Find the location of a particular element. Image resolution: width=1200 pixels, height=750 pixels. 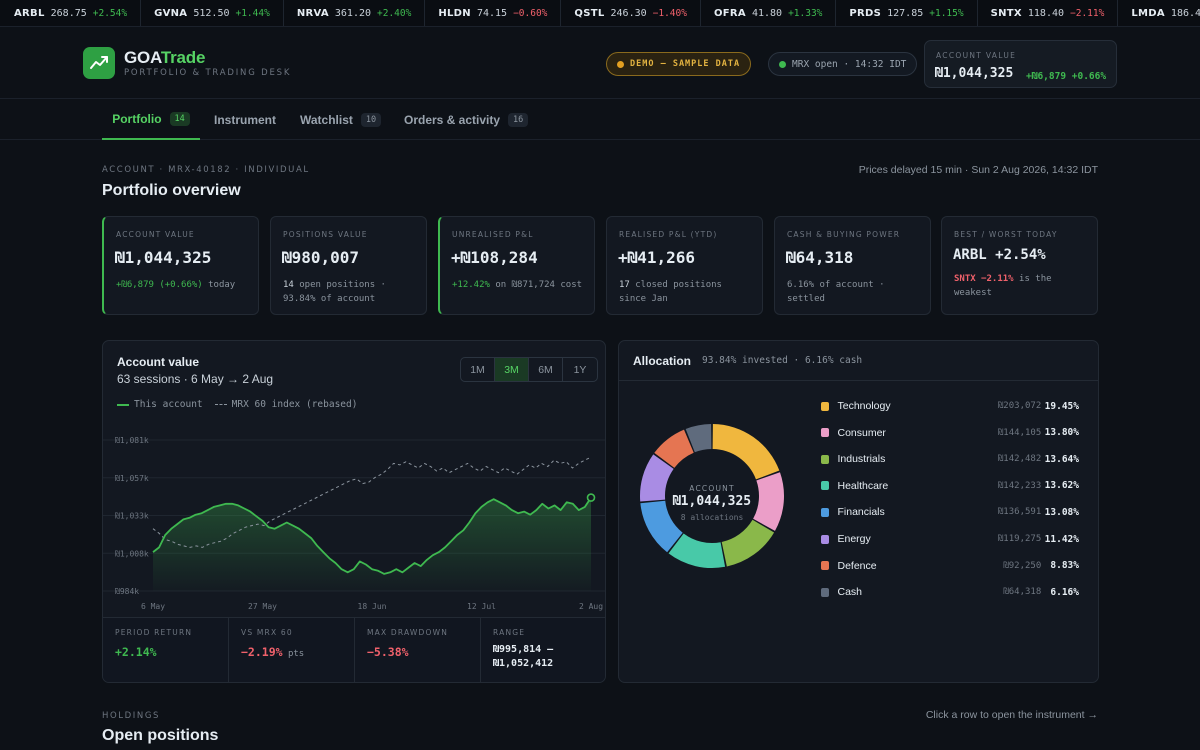

donut-slice-cash is located at coordinates (698, 438).